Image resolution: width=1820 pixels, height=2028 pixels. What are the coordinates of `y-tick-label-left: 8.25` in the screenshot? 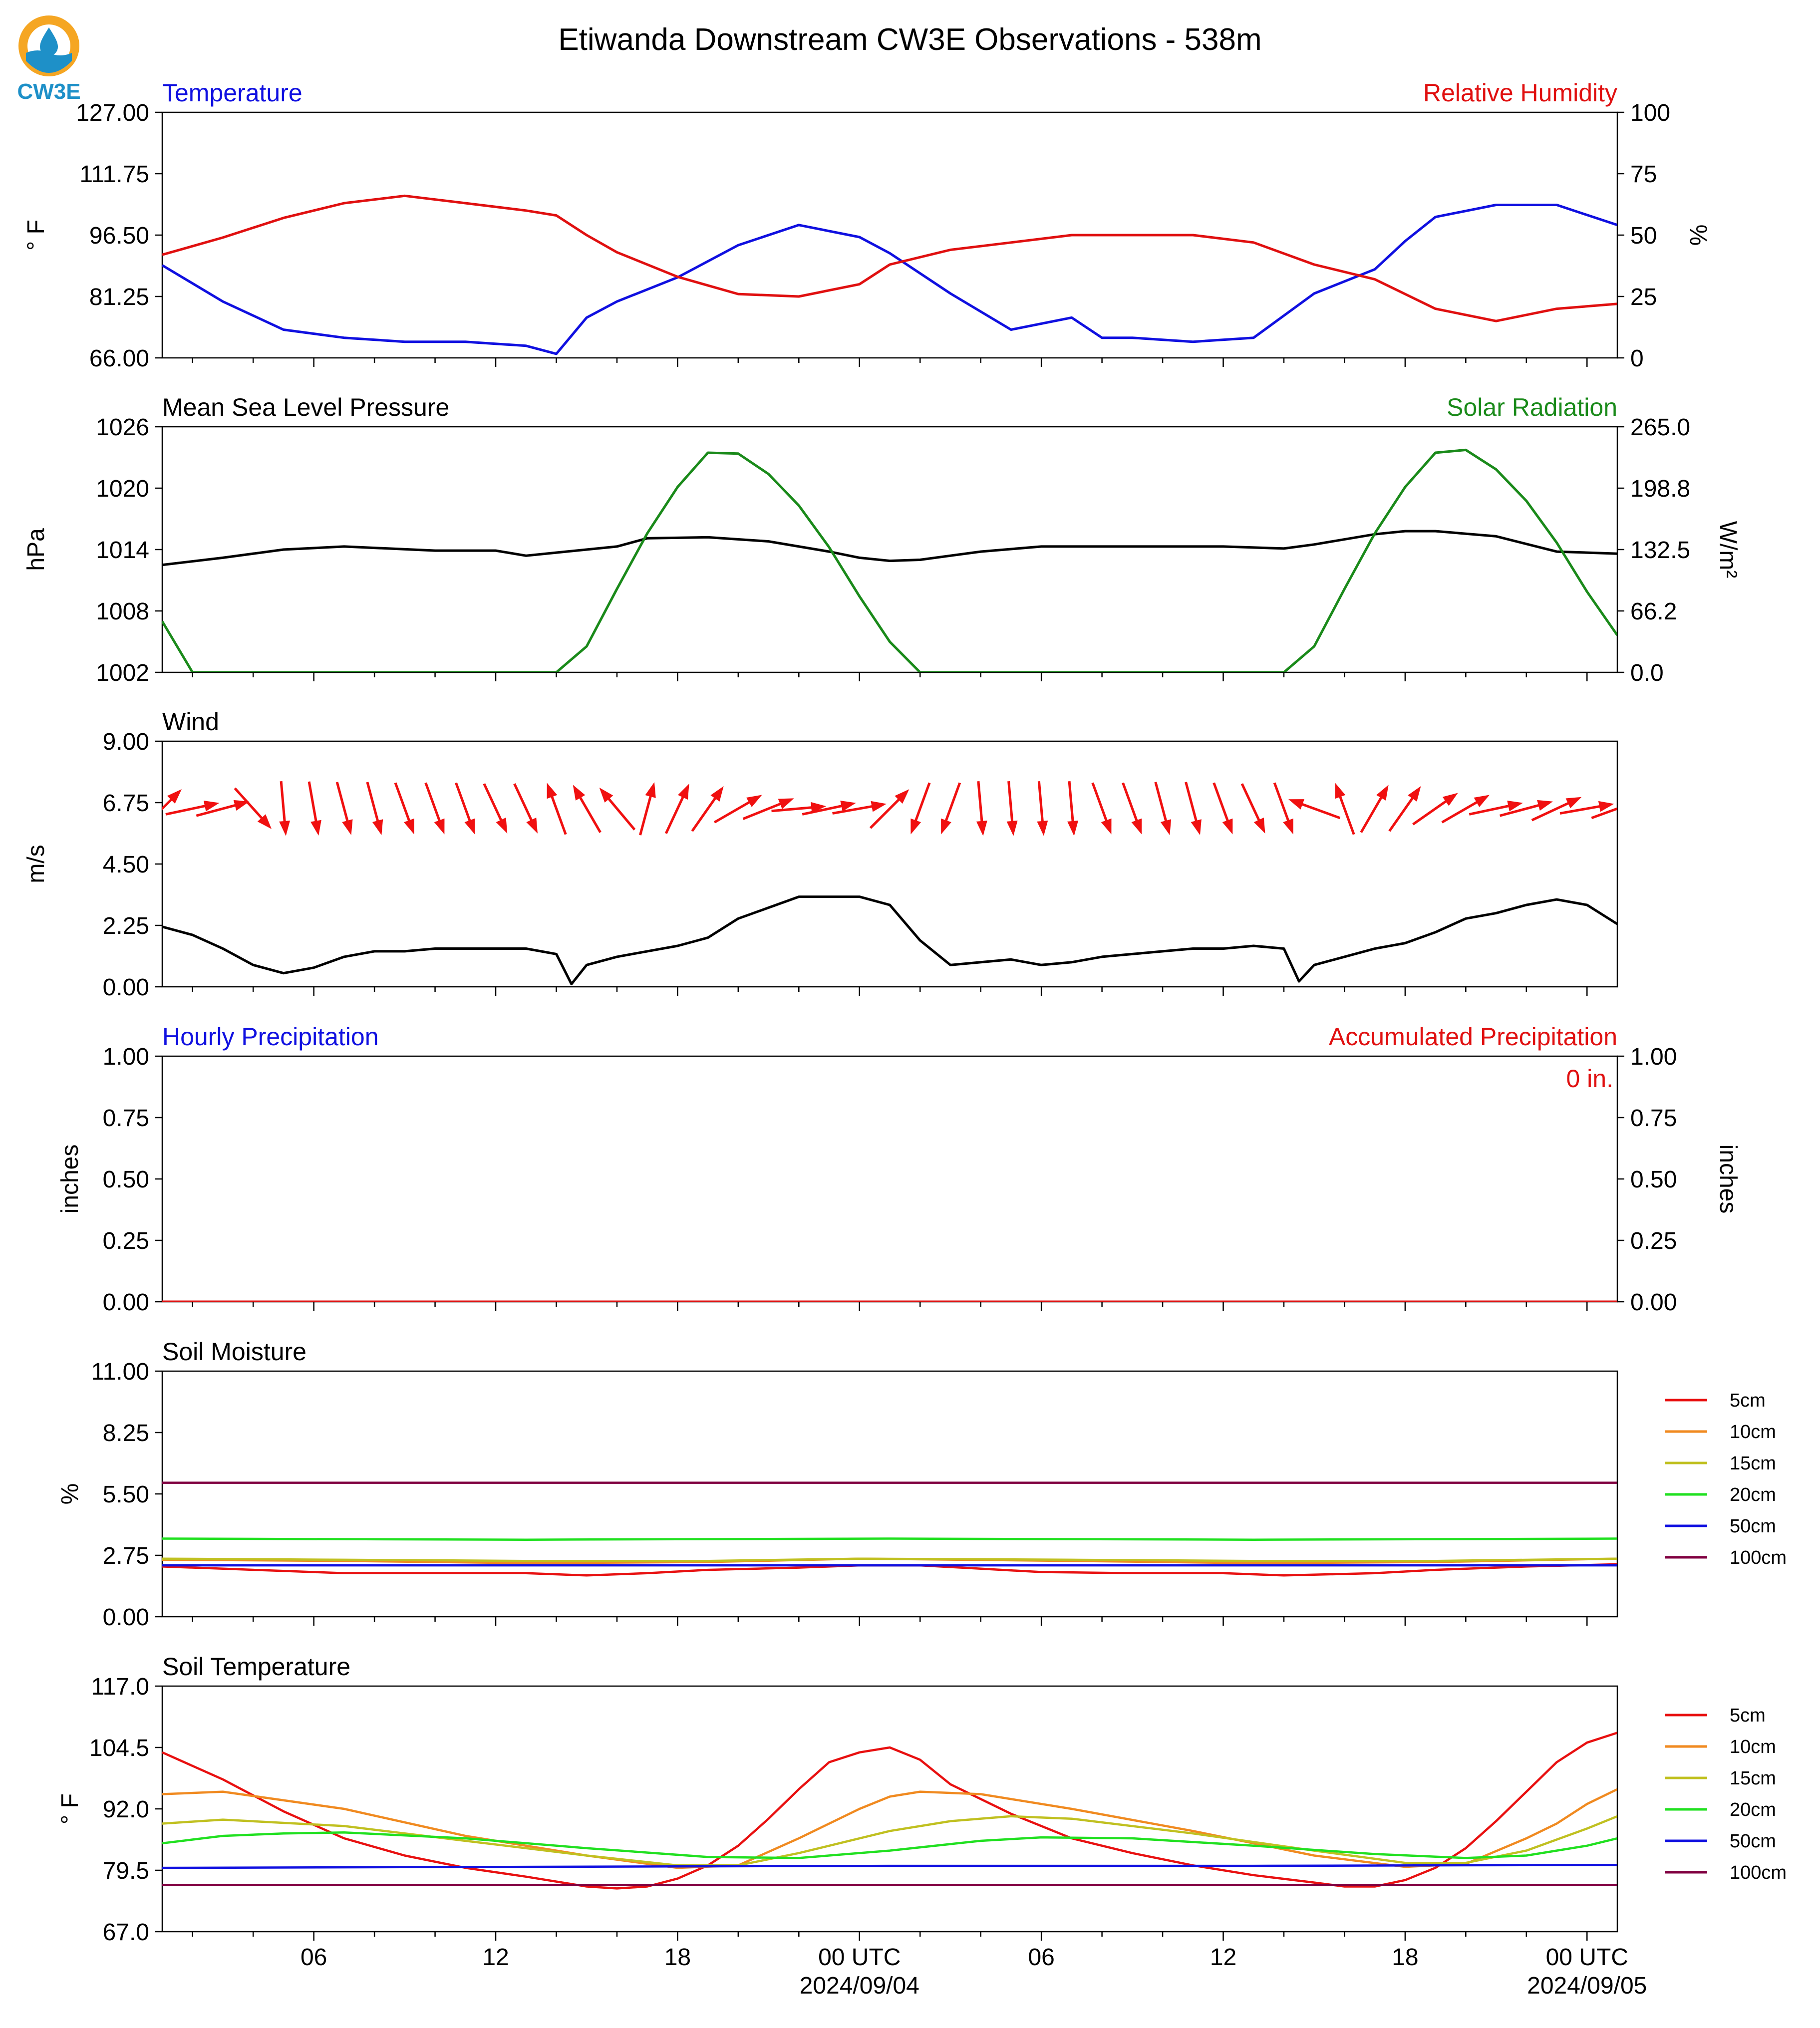 It's located at (126, 1433).